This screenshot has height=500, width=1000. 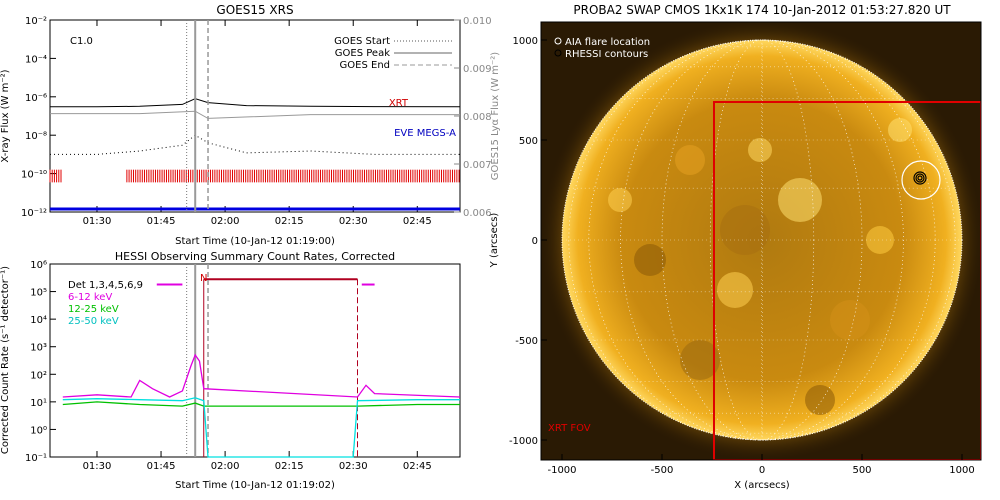 What do you see at coordinates (569, 428) in the screenshot?
I see `xrt-fov-label: XRT FOV` at bounding box center [569, 428].